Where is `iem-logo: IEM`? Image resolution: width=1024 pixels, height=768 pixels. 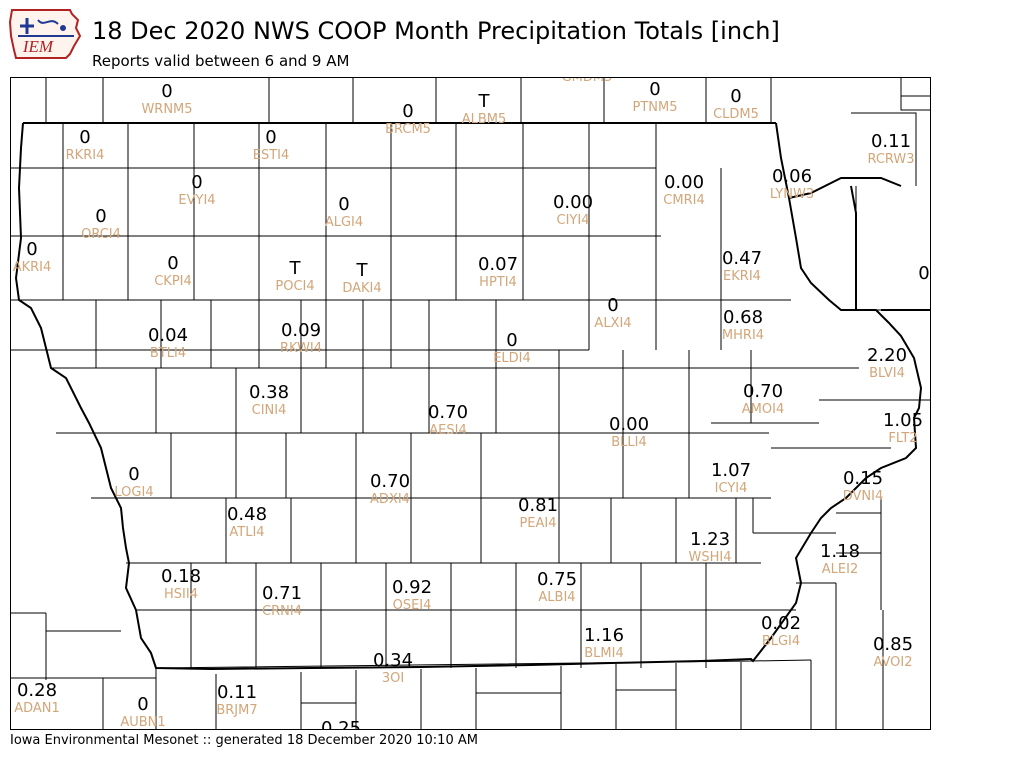
iem-logo: IEM is located at coordinates (47, 35).